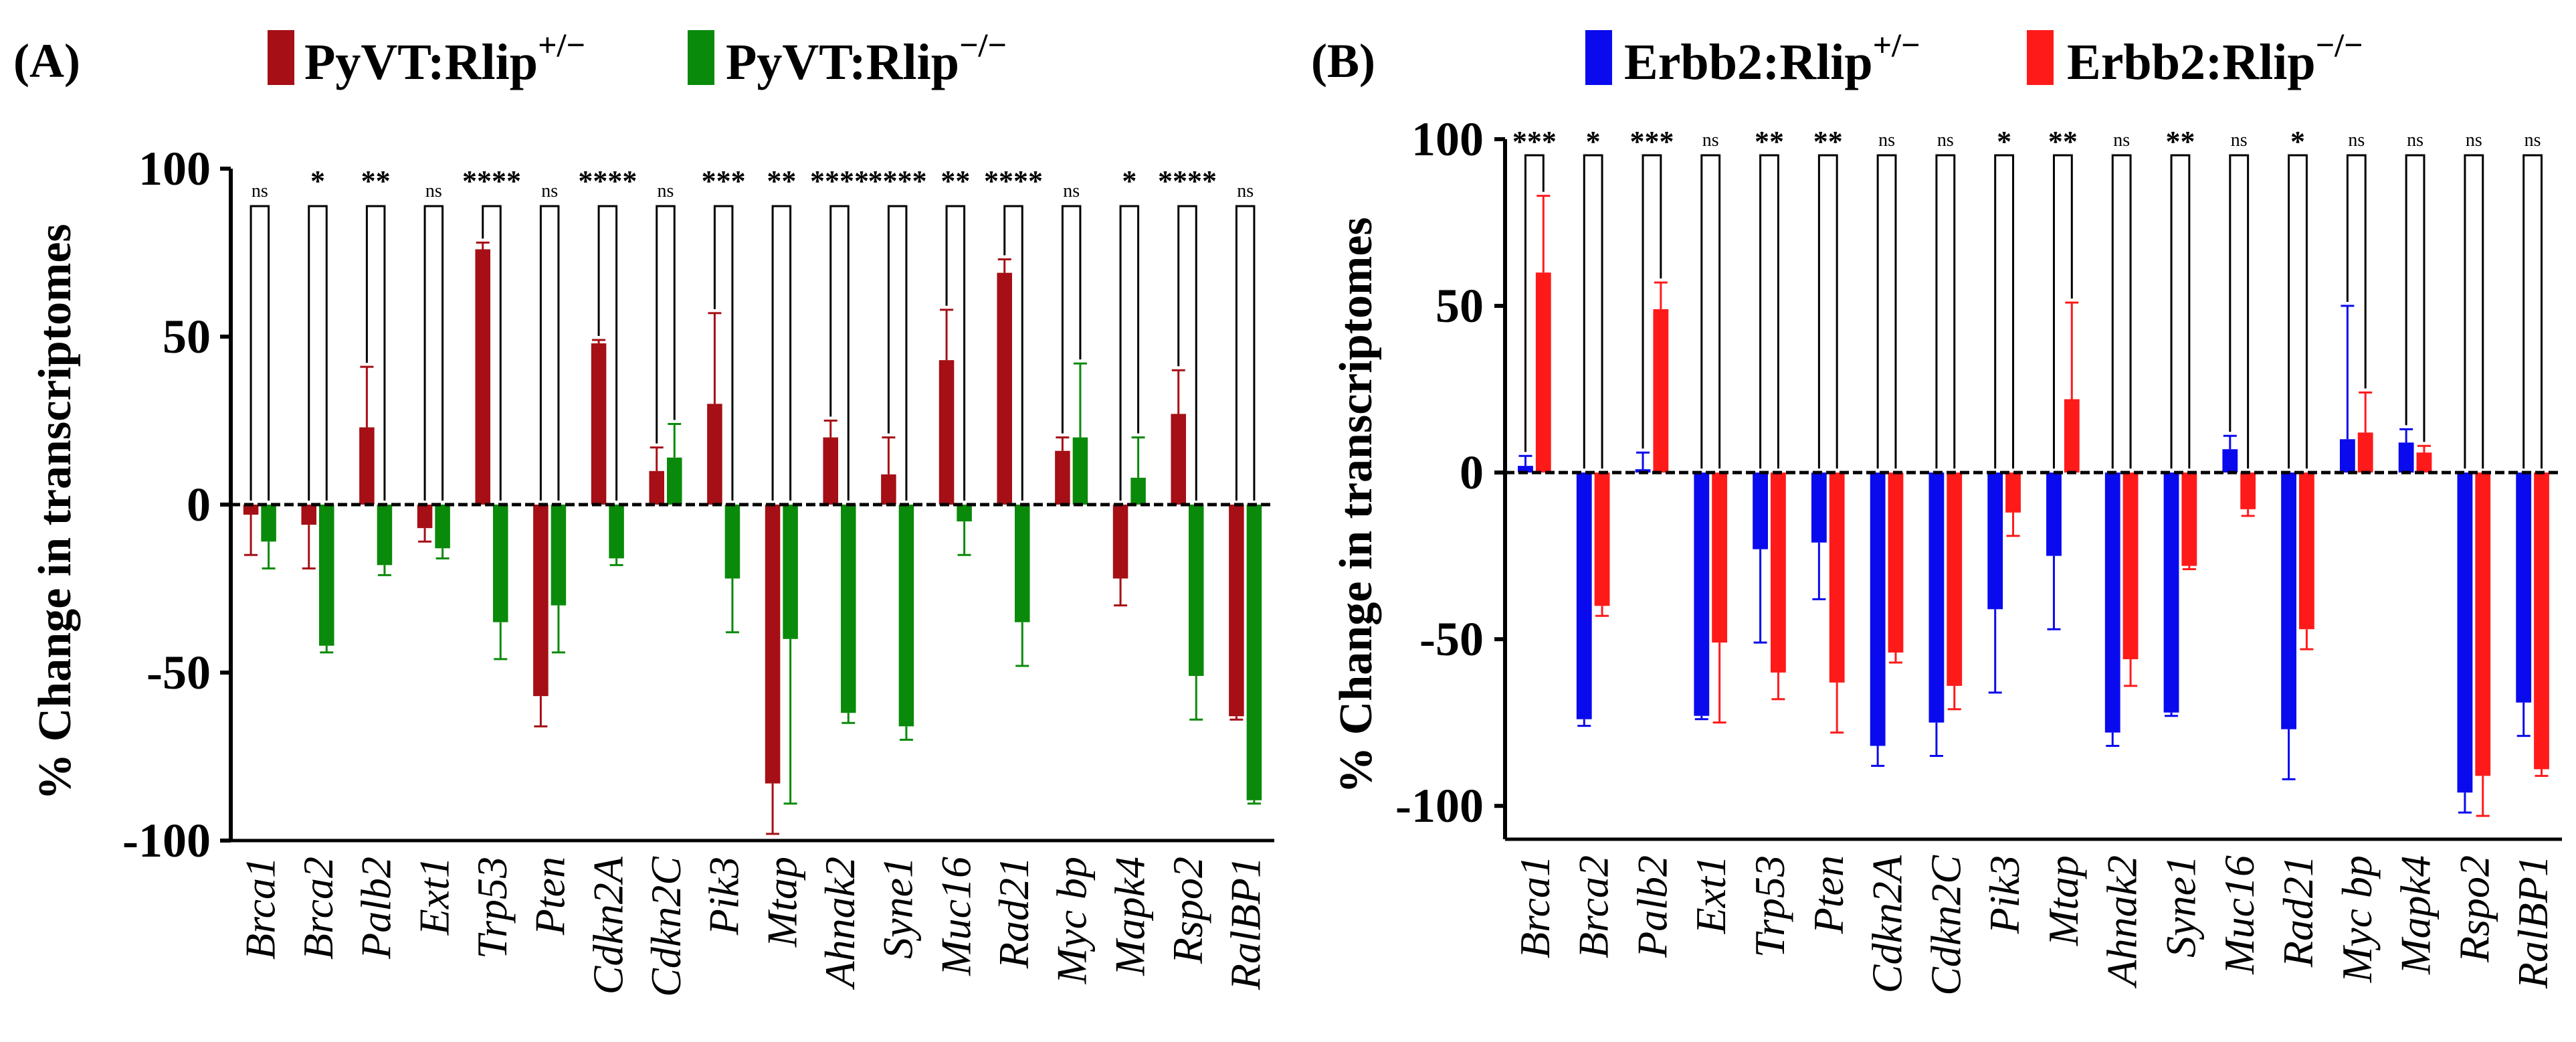  What do you see at coordinates (714, 454) in the screenshot?
I see `bar-a-s1-pik3` at bounding box center [714, 454].